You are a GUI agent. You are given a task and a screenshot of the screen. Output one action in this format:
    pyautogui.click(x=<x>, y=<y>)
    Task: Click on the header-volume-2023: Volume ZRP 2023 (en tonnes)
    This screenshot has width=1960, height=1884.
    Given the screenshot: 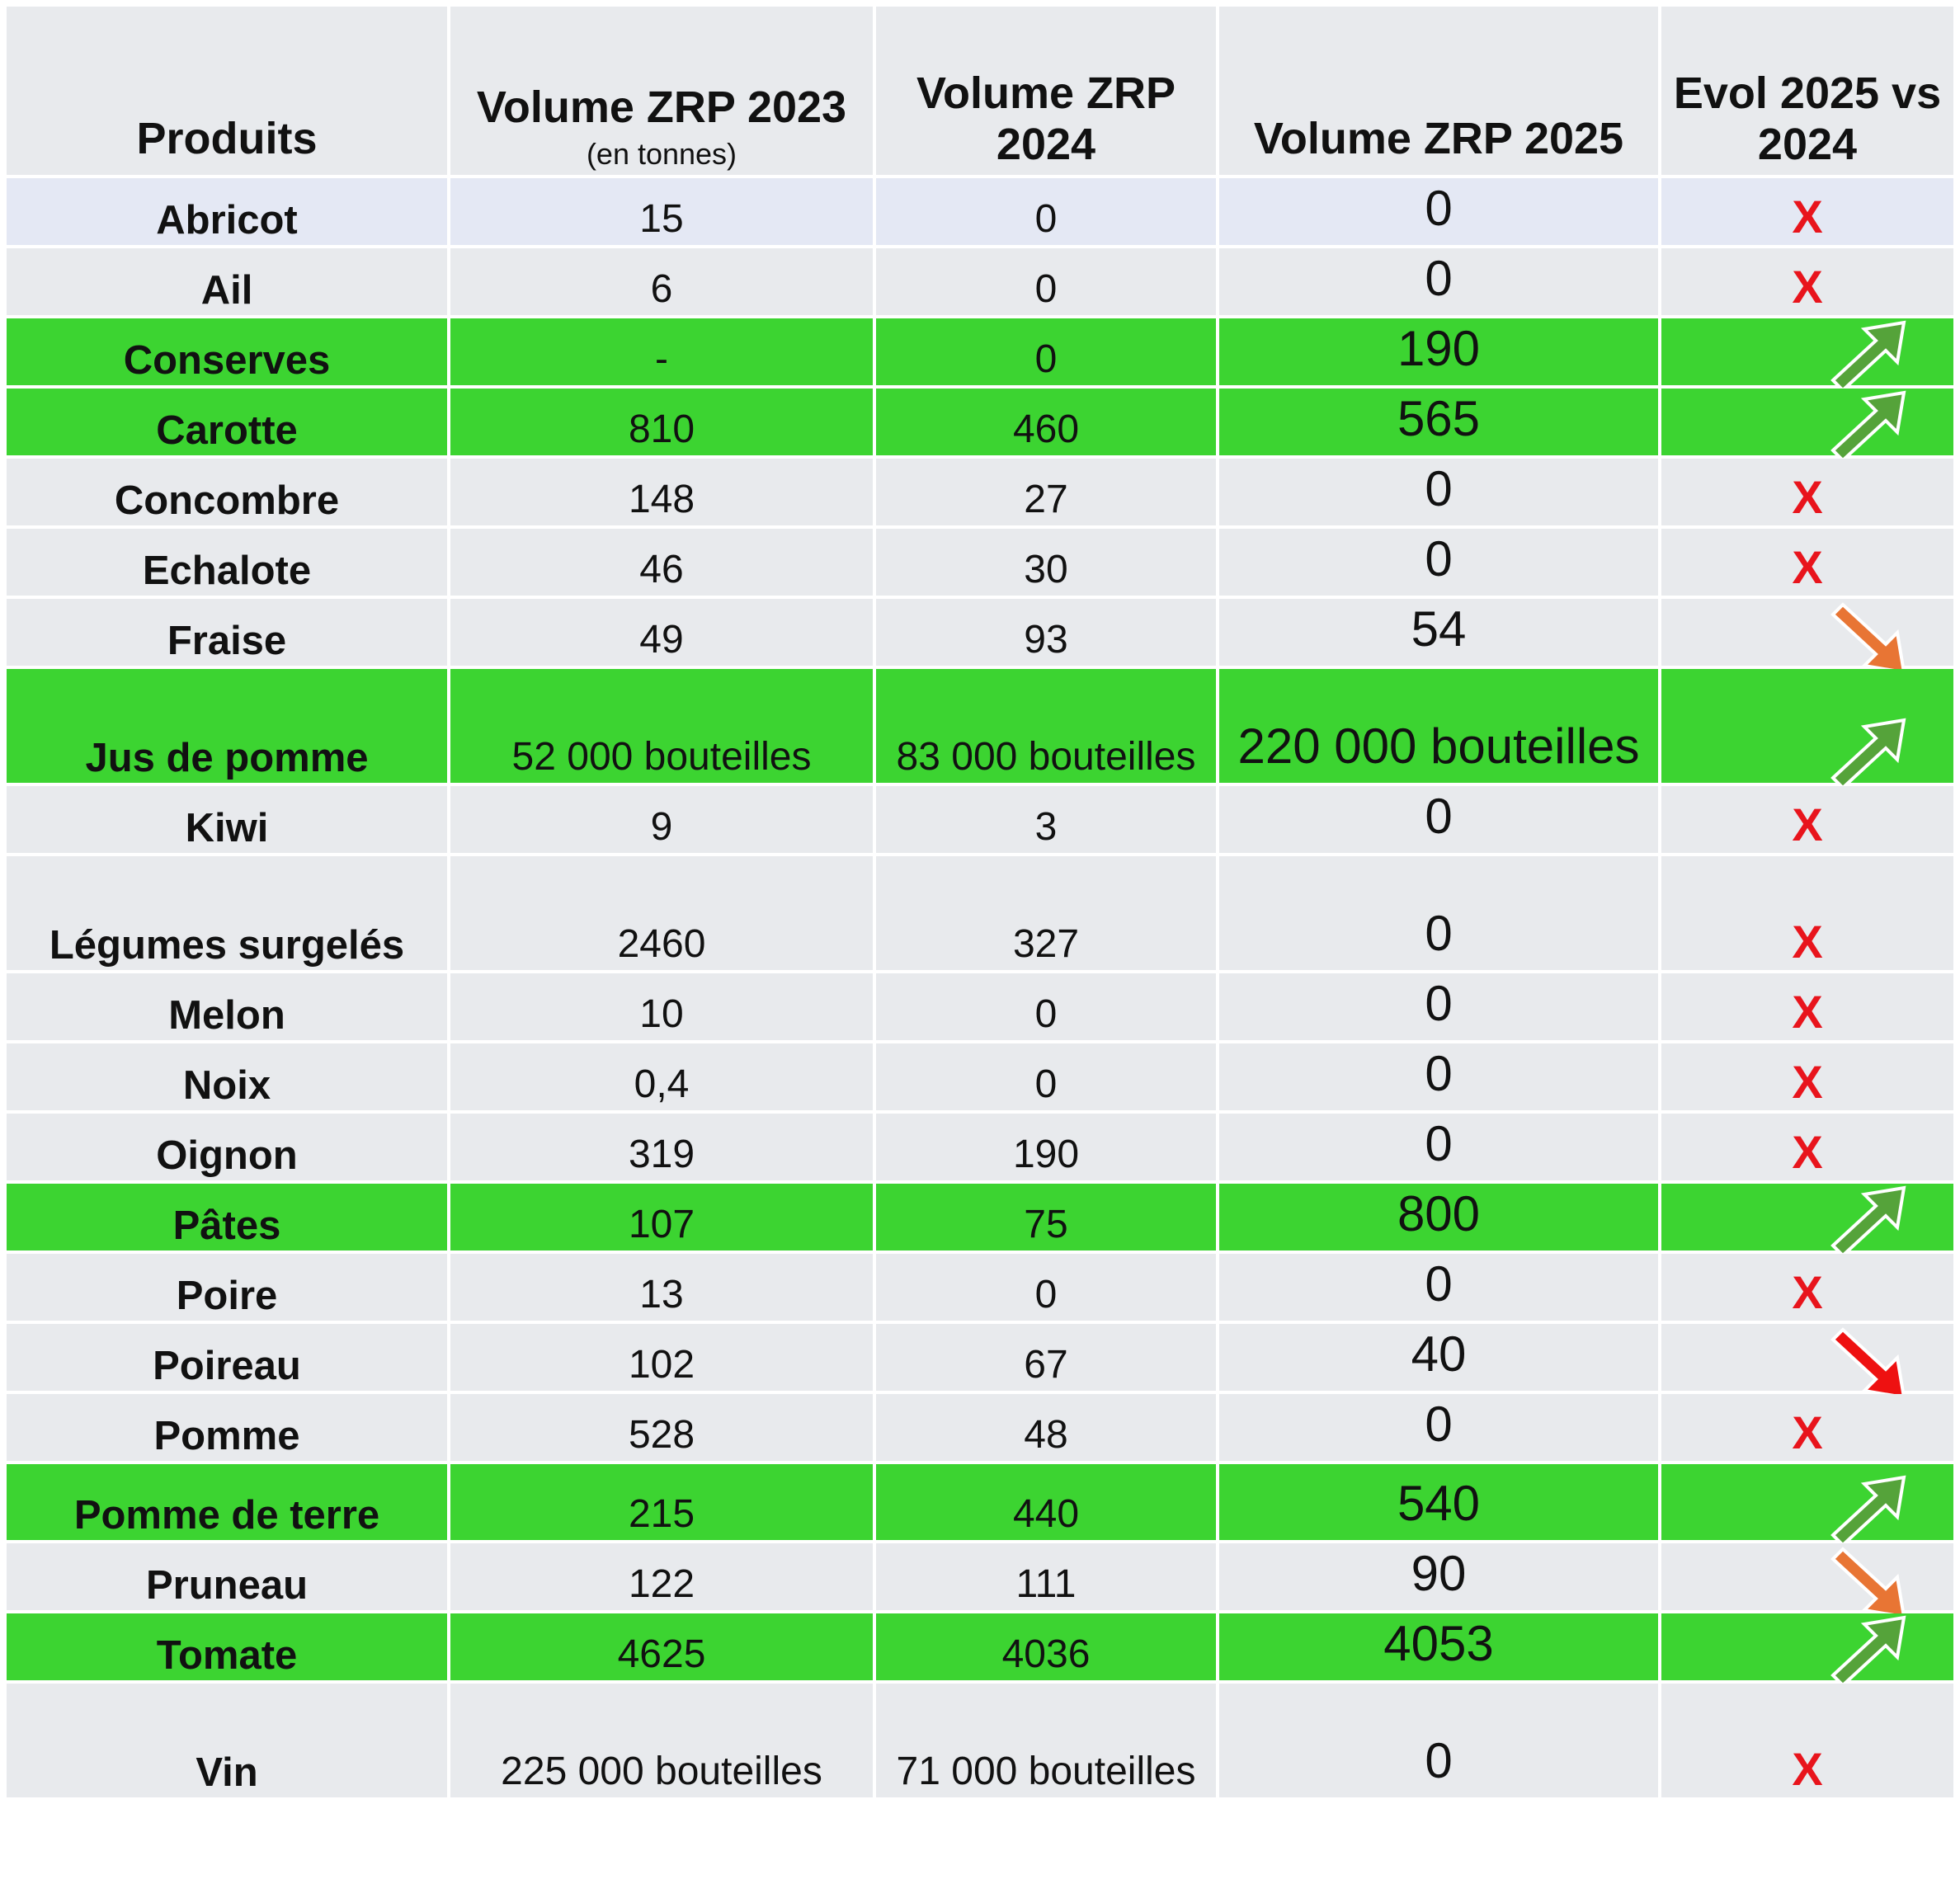 What is the action you would take?
    pyautogui.click(x=662, y=91)
    